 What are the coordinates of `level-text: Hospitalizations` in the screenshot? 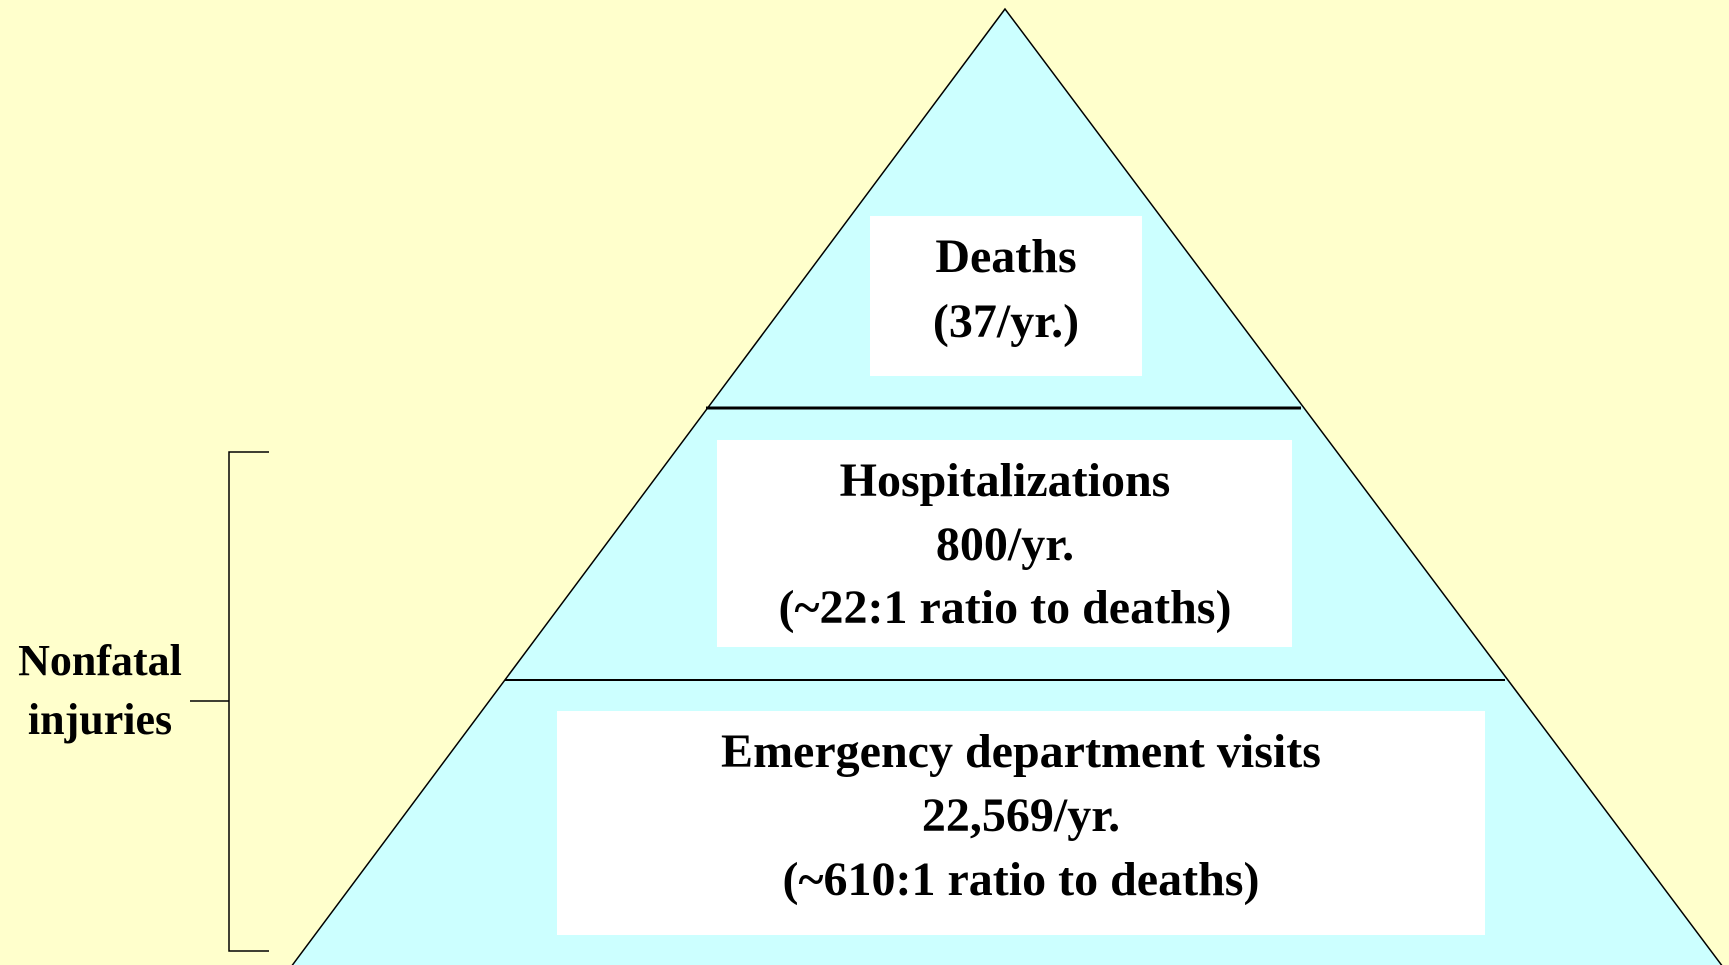 It's located at (1005, 480).